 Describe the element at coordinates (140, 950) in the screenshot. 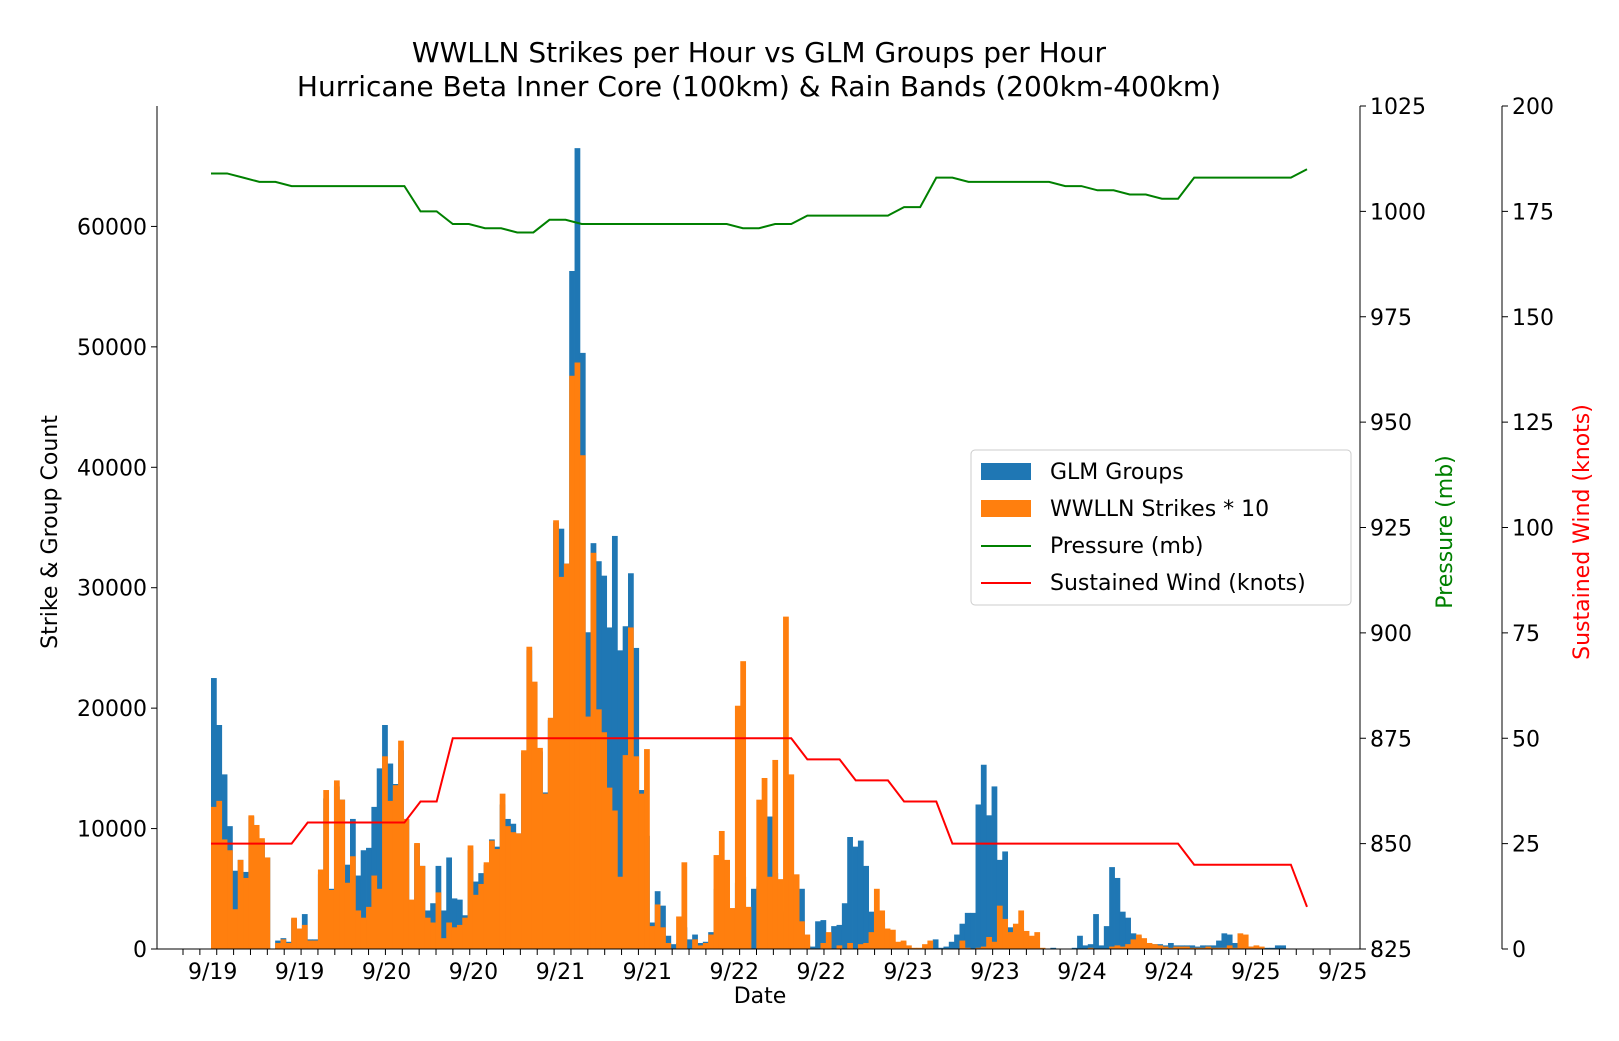

I see `y-tick-label-left: 0` at that location.